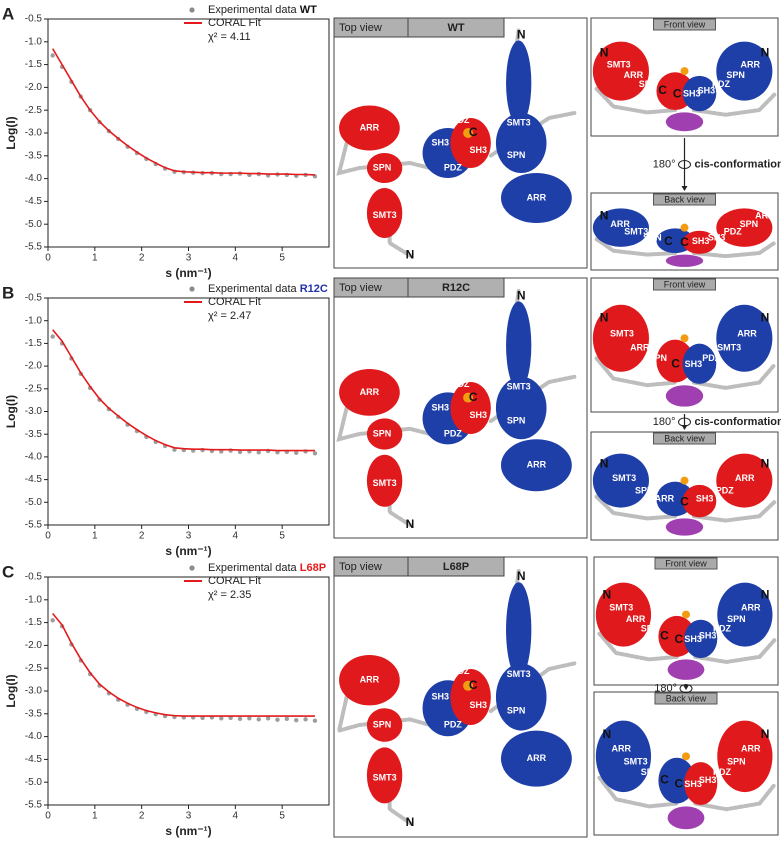 This screenshot has height=851, width=781. What do you see at coordinates (34, 713) in the screenshot?
I see `y-tick-label: -3.5` at bounding box center [34, 713].